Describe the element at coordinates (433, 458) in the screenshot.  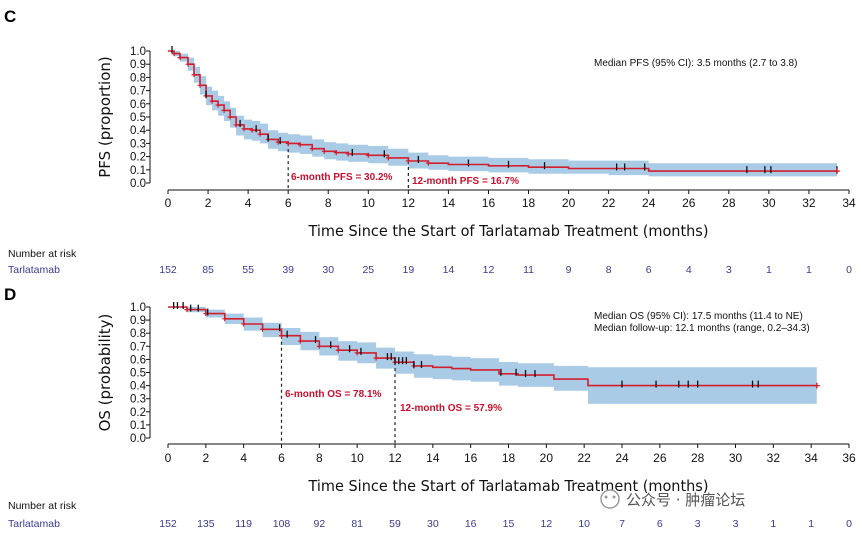
I see `x-tick-label: 14` at that location.